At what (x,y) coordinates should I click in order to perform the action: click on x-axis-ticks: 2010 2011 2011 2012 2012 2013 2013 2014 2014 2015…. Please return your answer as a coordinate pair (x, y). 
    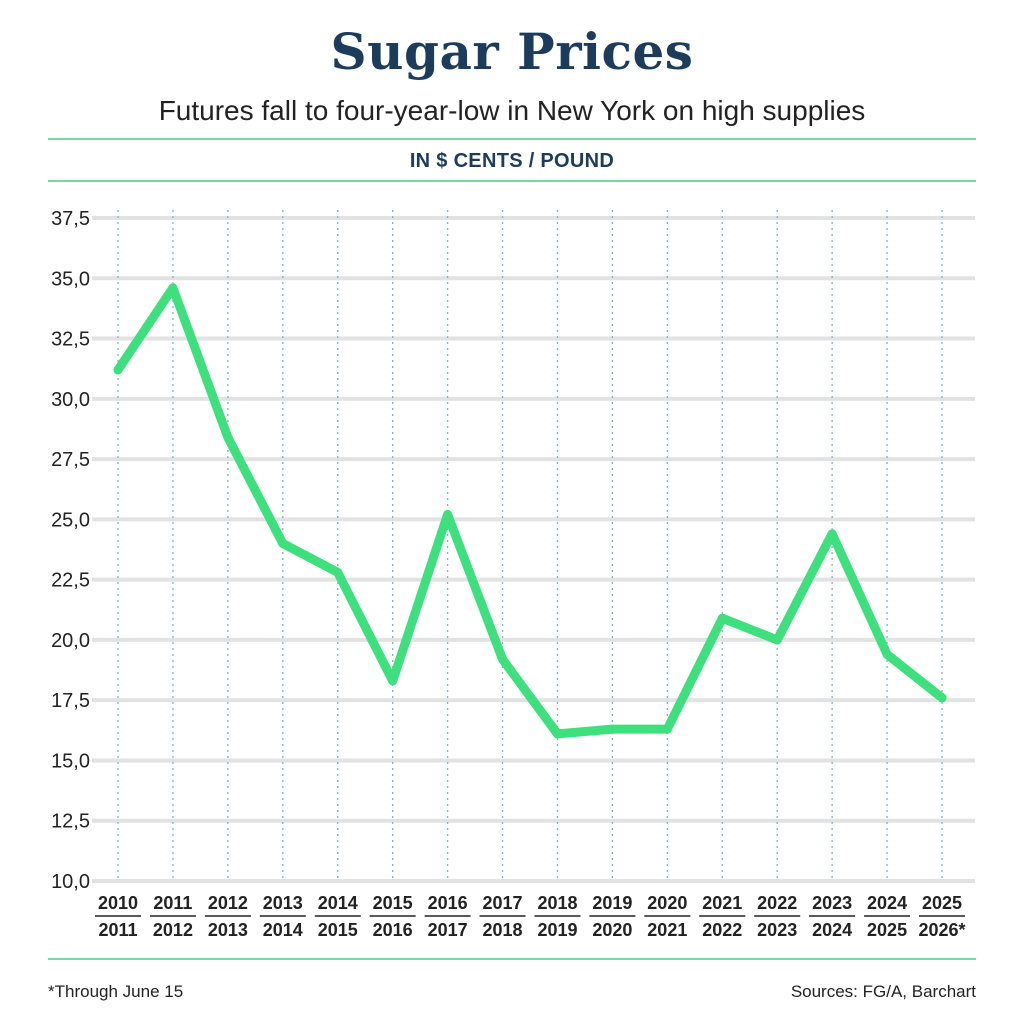
    Looking at the image, I should click on (530, 916).